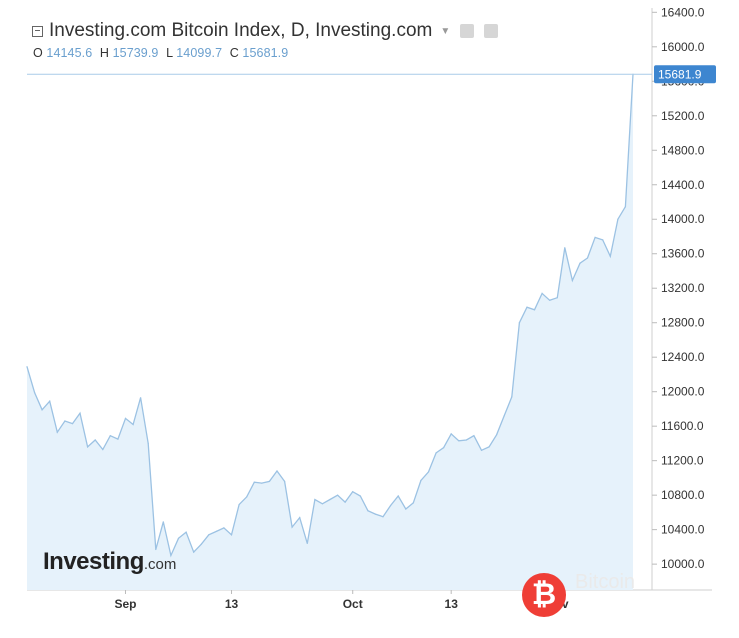  What do you see at coordinates (683, 47) in the screenshot?
I see `y-tick-label: 16000.0` at bounding box center [683, 47].